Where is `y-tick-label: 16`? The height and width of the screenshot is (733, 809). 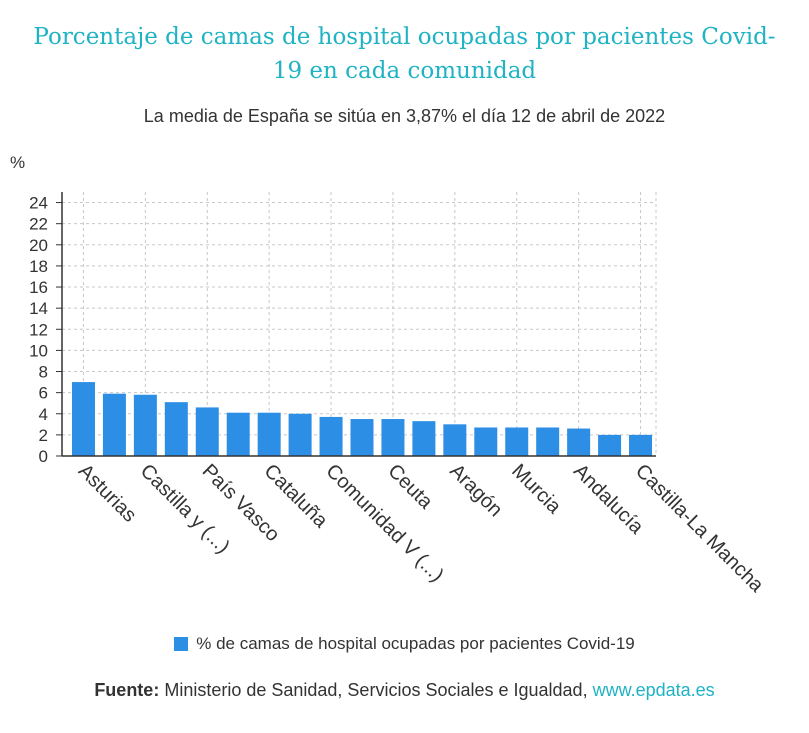 y-tick-label: 16 is located at coordinates (38, 287).